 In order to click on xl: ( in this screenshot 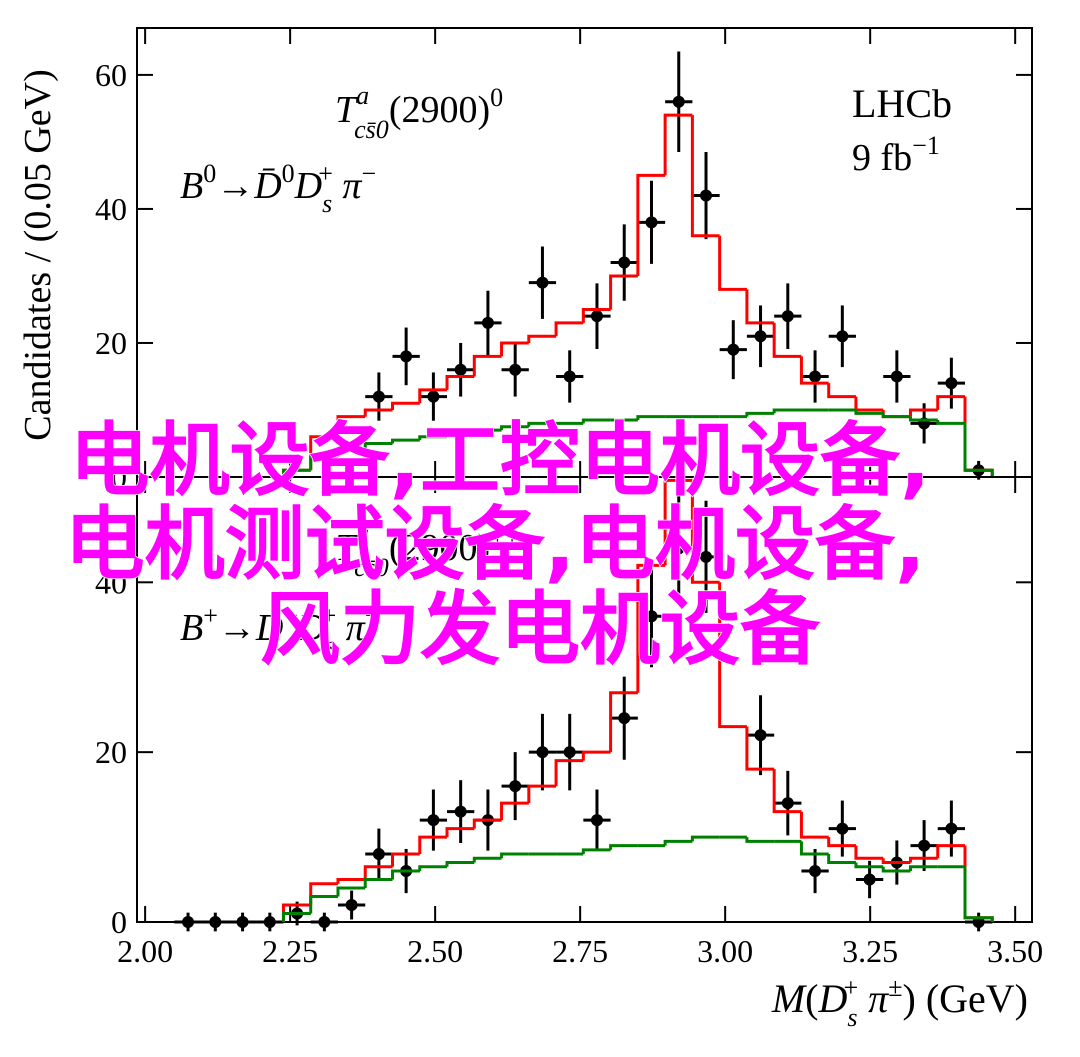, I will do `click(811, 998)`.